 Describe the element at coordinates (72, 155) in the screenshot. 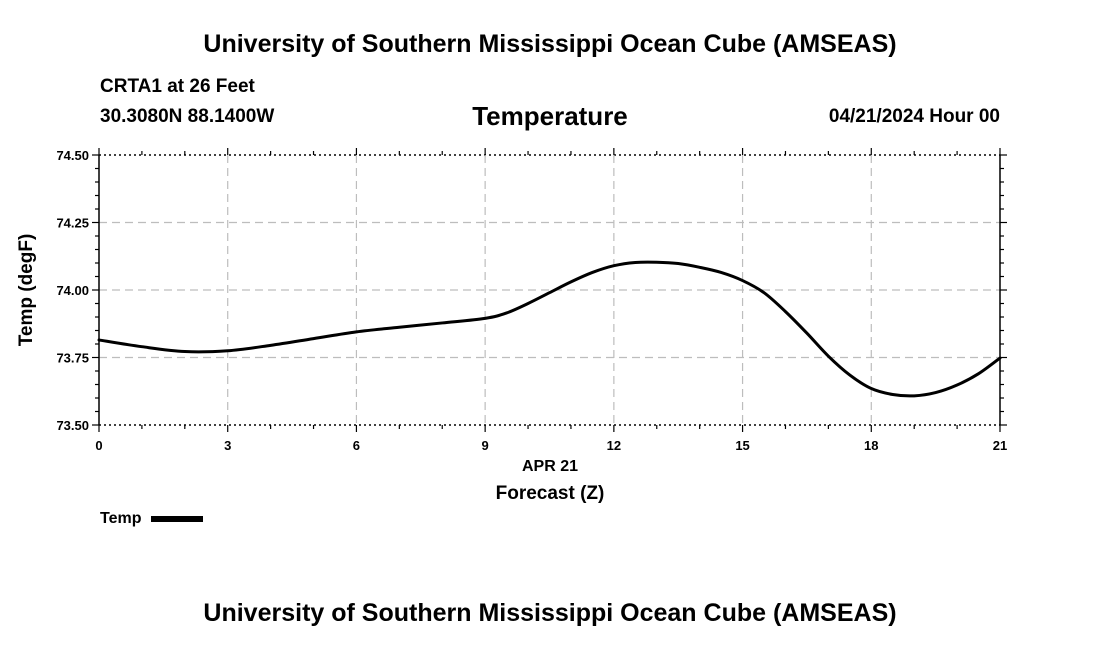

I see `y-tick-label: 74.50` at that location.